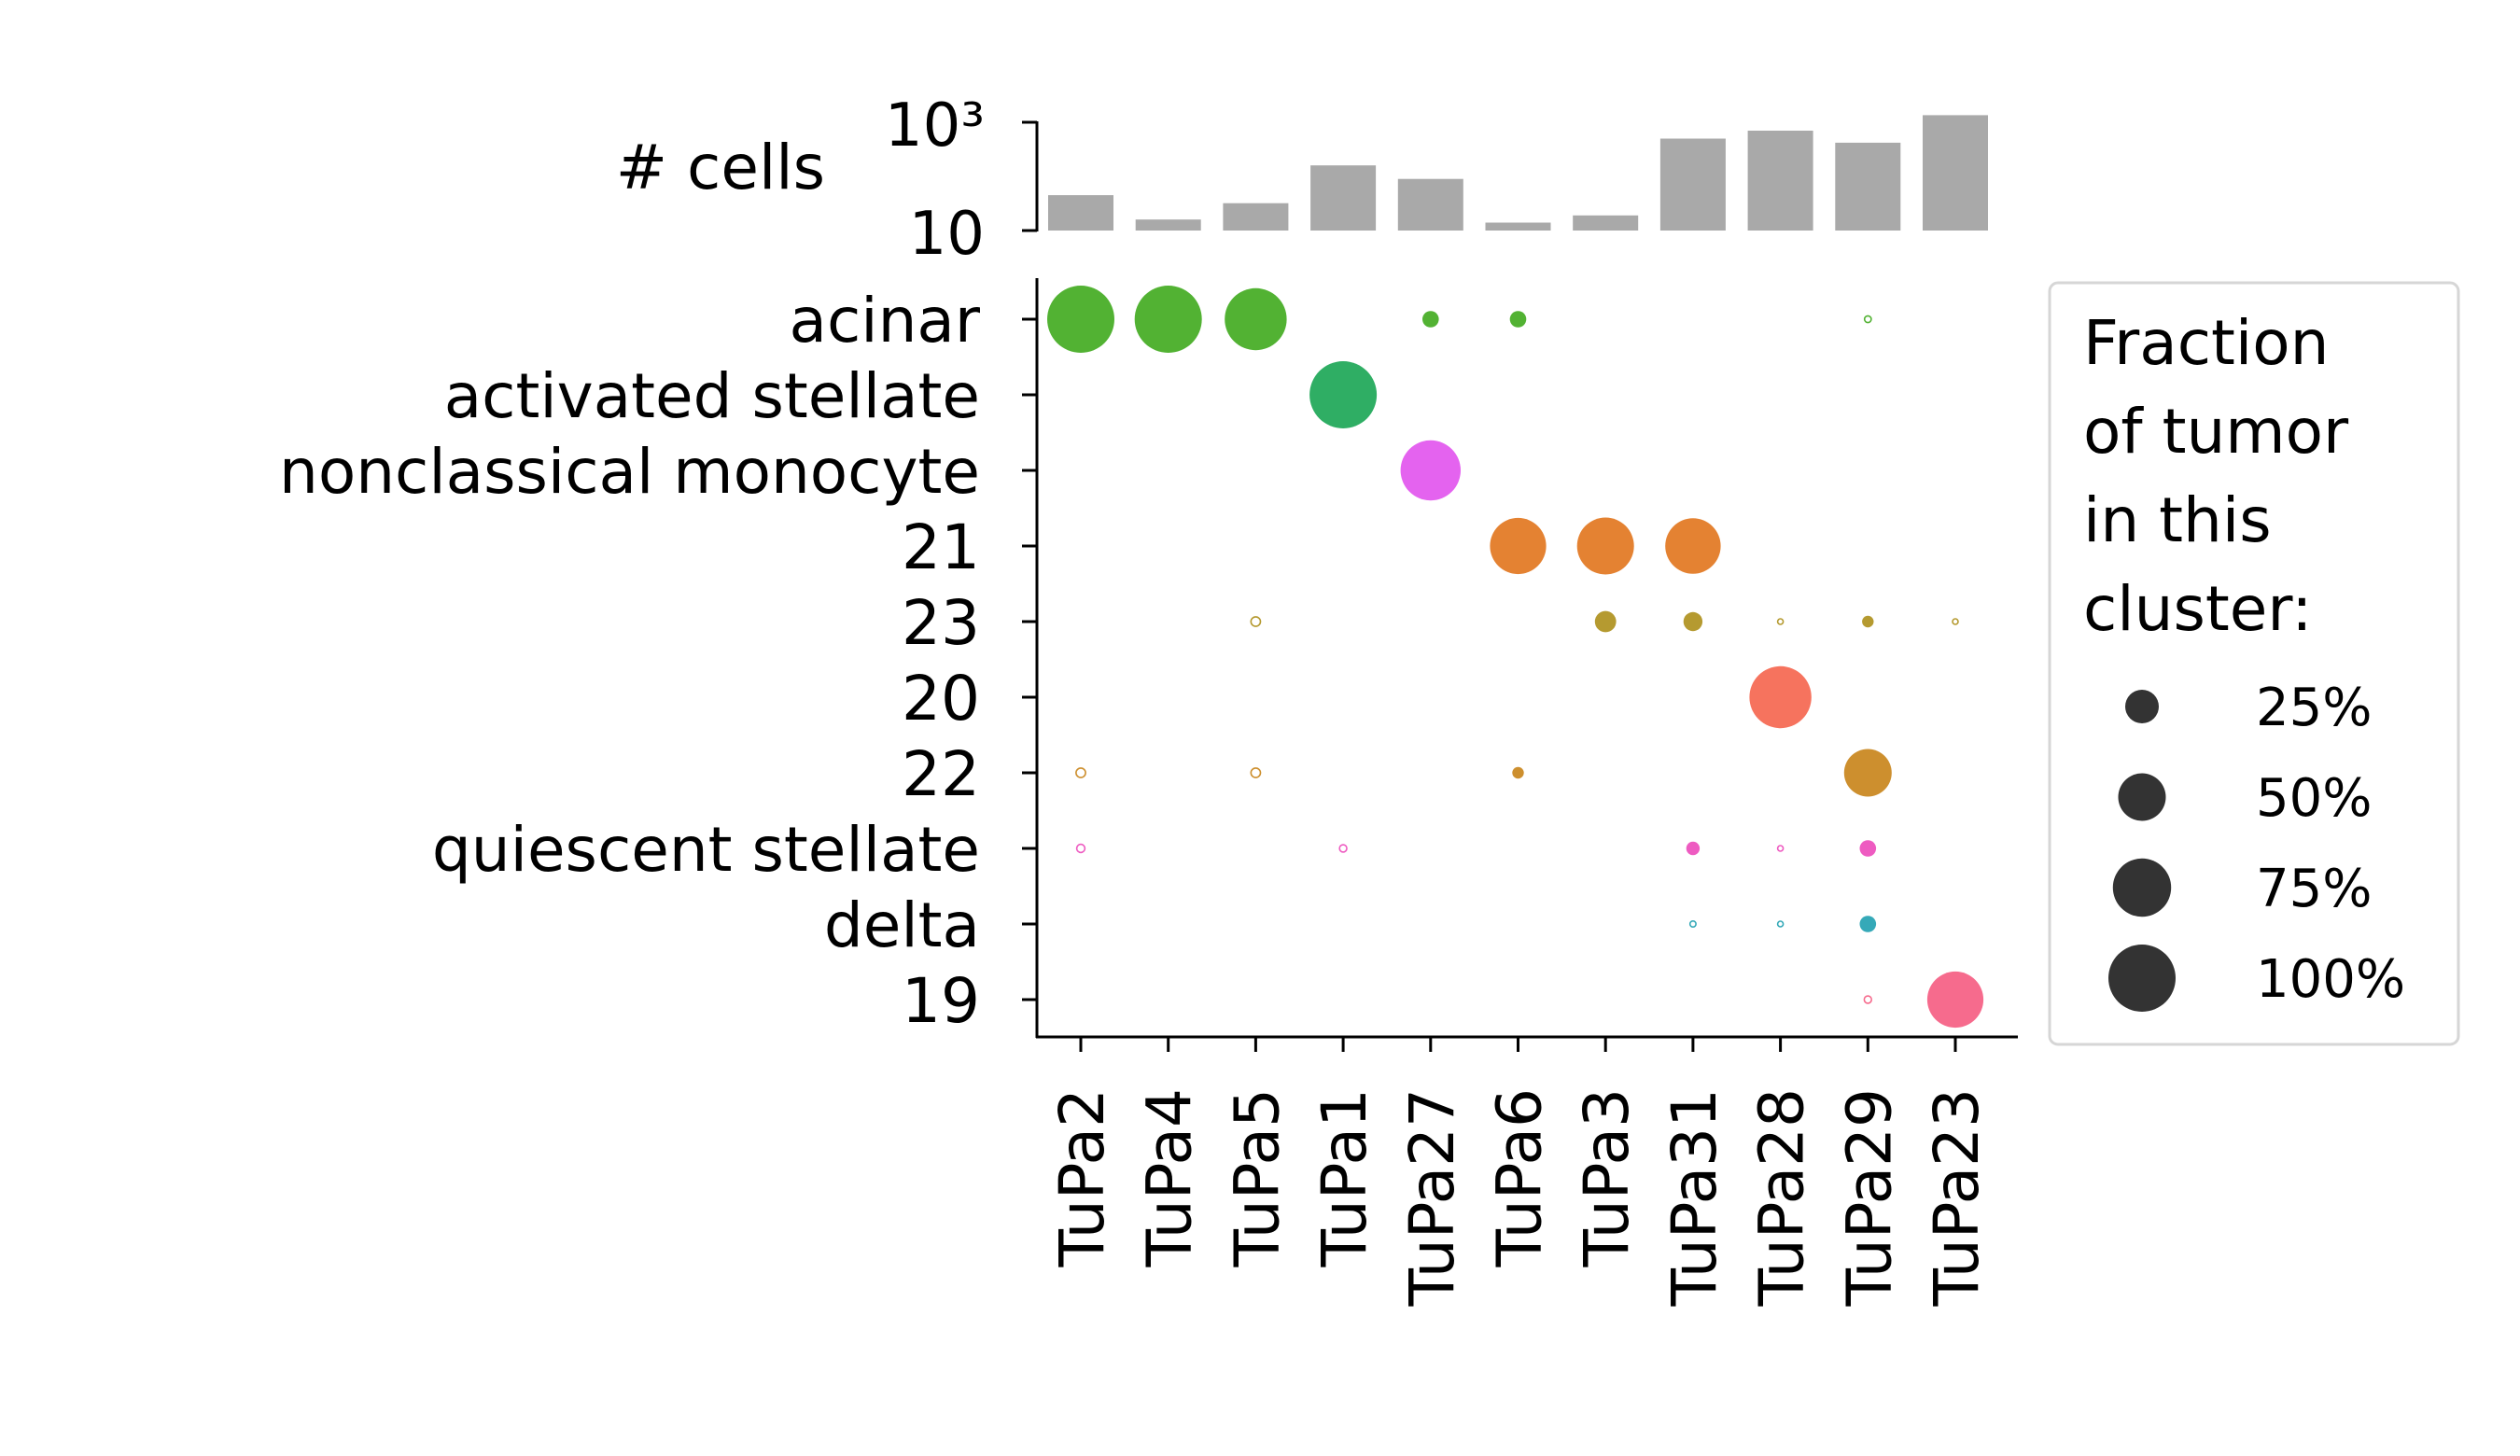 This screenshot has height=1456, width=2520. What do you see at coordinates (2142, 706) in the screenshot?
I see `legend-dot-25-` at bounding box center [2142, 706].